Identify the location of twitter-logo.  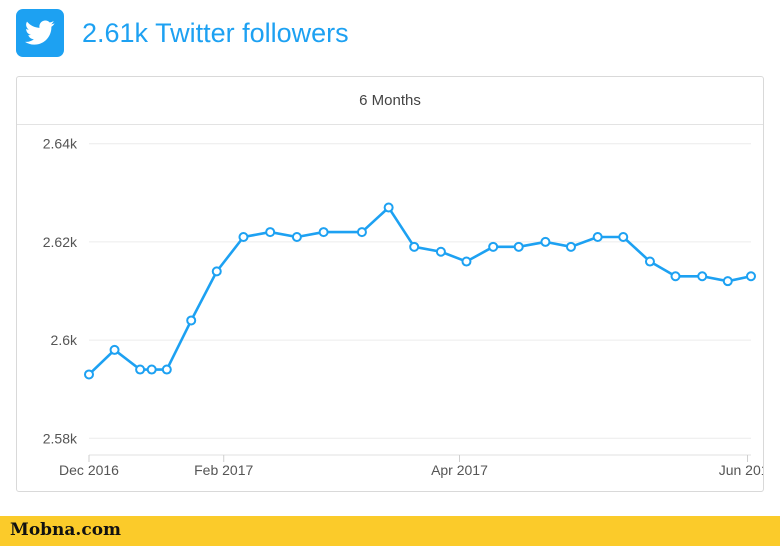
(40, 33).